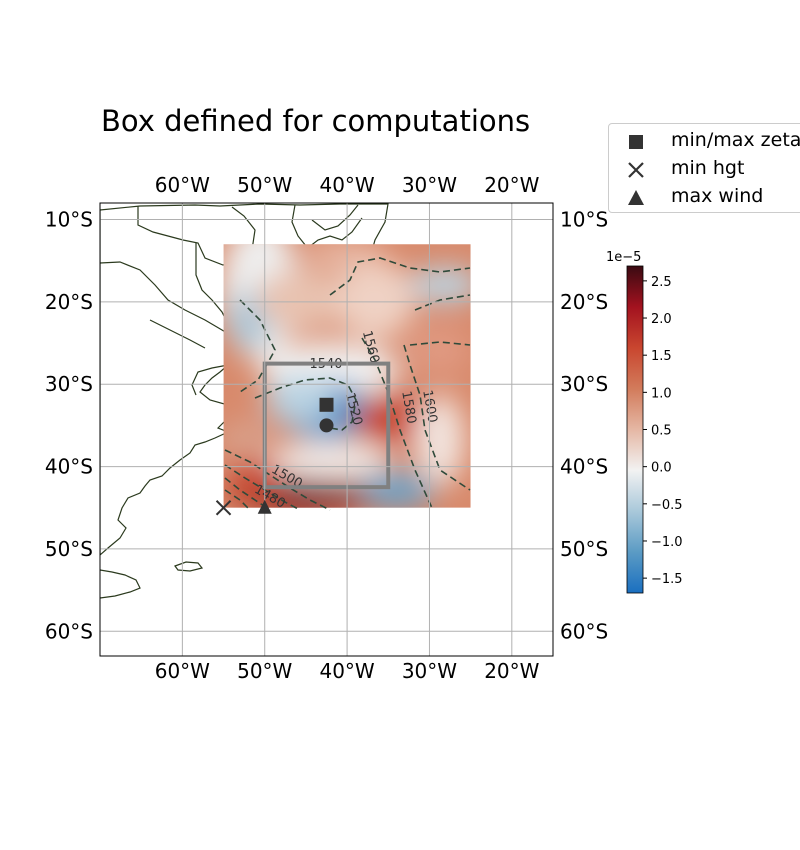 The image size is (800, 850). I want to click on legend-label: min hgt, so click(708, 168).